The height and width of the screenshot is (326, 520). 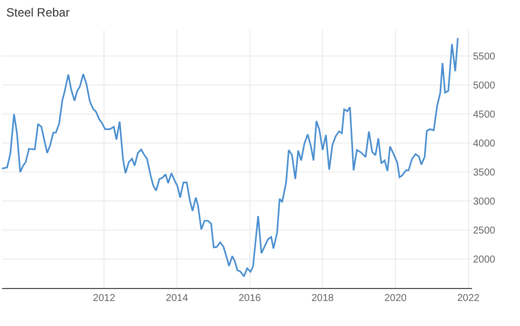 What do you see at coordinates (484, 144) in the screenshot?
I see `y-tick-label: 4000` at bounding box center [484, 144].